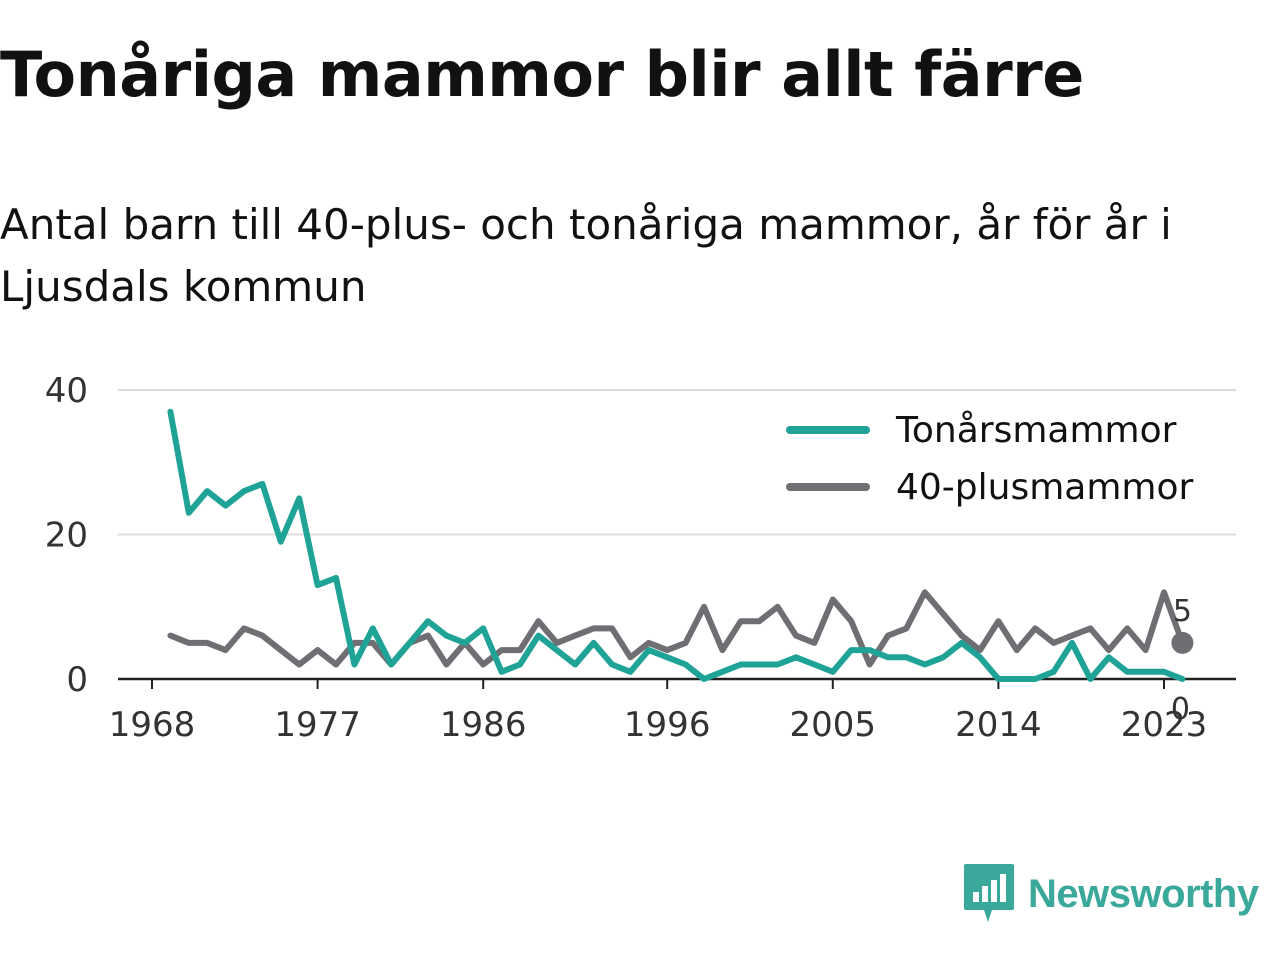 This screenshot has width=1280, height=960. Describe the element at coordinates (483, 725) in the screenshot. I see `x-tick-label: 1986` at that location.